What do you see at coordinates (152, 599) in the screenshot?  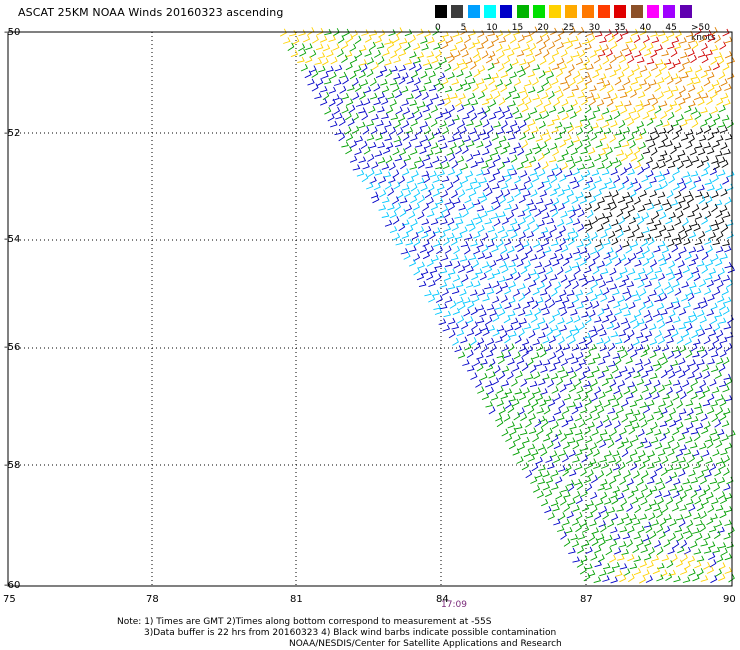 I see `x-label-78: 78` at bounding box center [152, 599].